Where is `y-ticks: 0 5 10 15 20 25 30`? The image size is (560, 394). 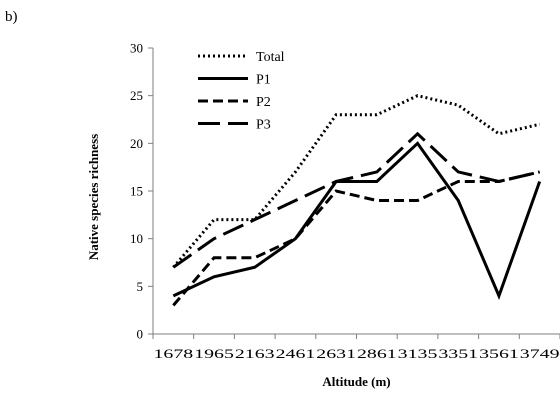 y-ticks: 0 5 10 15 20 25 30 is located at coordinates (141, 191).